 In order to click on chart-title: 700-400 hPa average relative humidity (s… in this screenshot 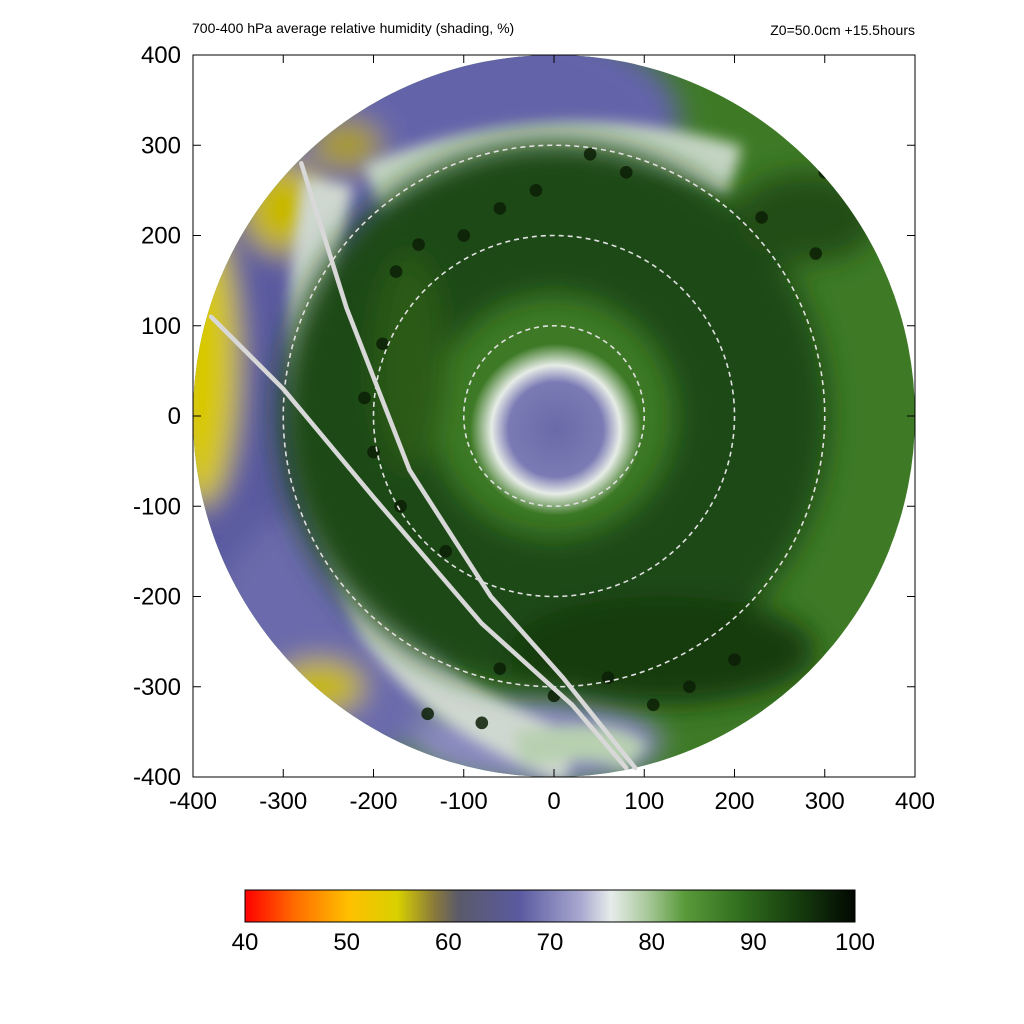, I will do `click(353, 28)`.